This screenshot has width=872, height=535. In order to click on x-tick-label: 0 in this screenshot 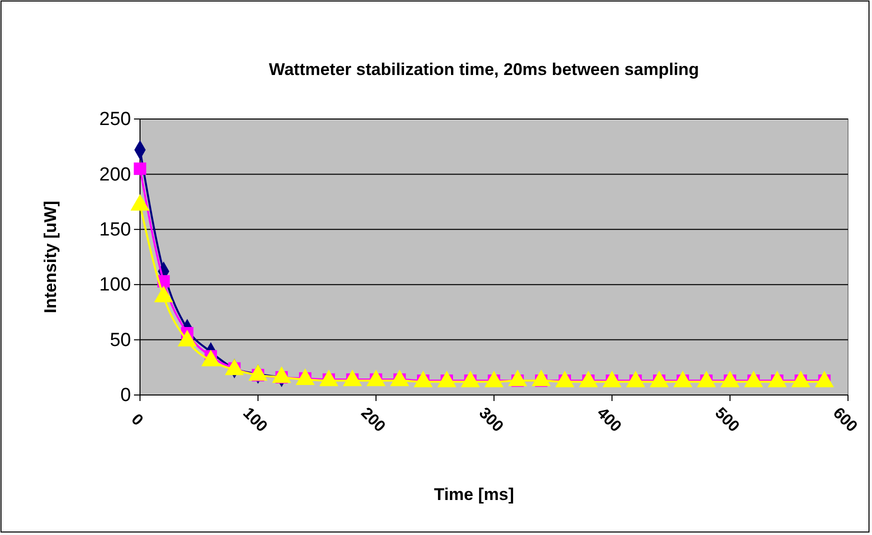, I will do `click(137, 420)`.